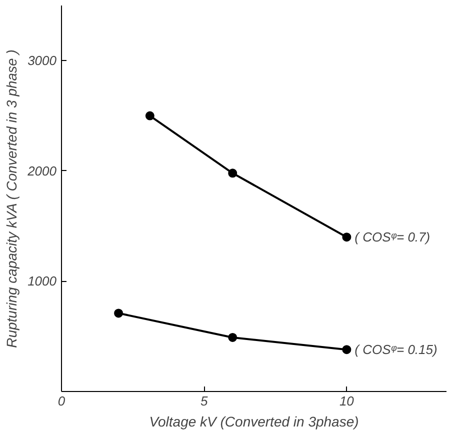 This screenshot has height=432, width=461. Describe the element at coordinates (254, 422) in the screenshot. I see `x-axis-title: Voltage kV (Converted in 3phase)` at that location.